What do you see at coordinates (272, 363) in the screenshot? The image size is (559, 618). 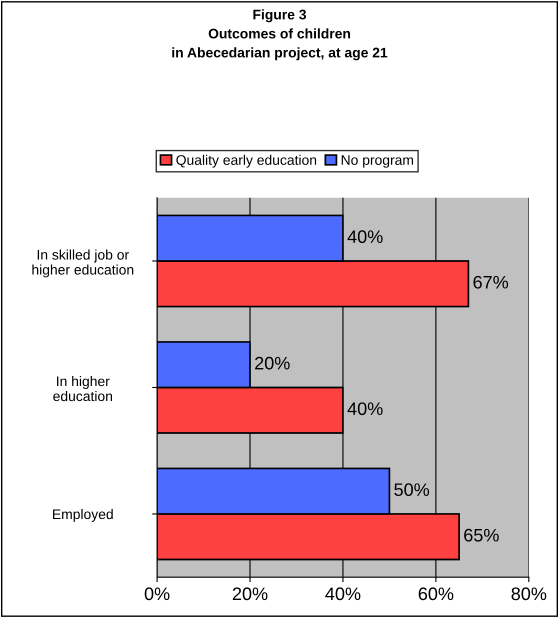 I see `data-label: 20%` at bounding box center [272, 363].